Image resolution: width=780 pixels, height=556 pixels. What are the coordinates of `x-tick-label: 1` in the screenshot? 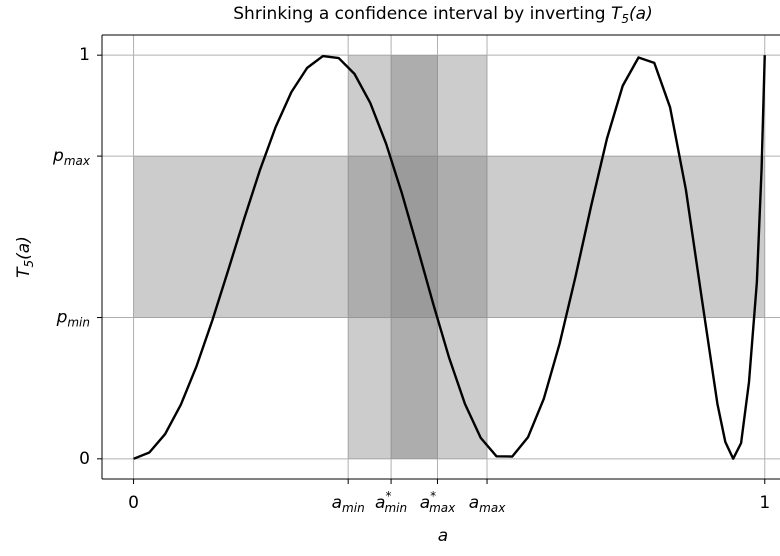 It's located at (764, 503).